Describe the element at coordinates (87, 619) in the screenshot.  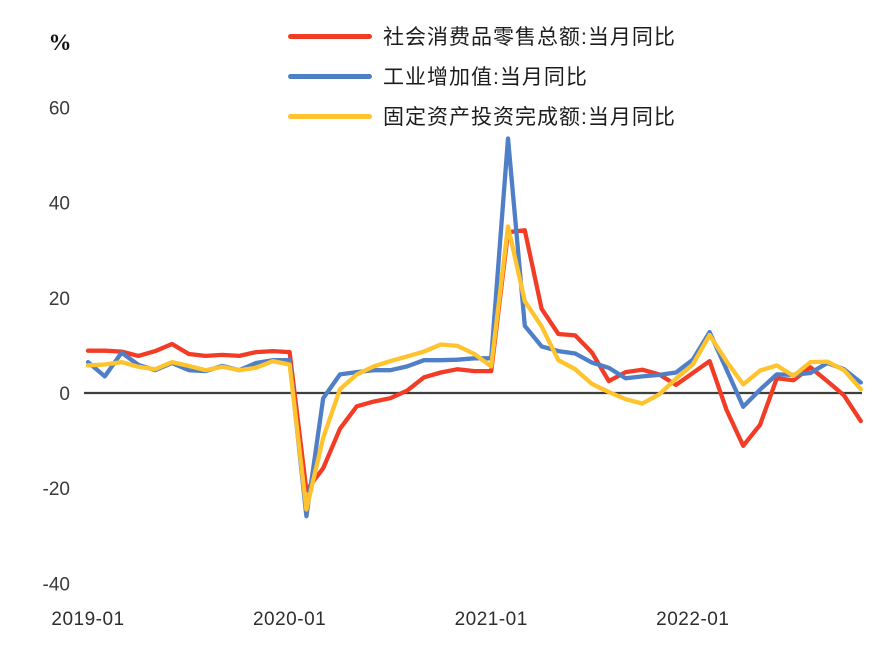
I see `x-tick-label: 2019-01` at that location.